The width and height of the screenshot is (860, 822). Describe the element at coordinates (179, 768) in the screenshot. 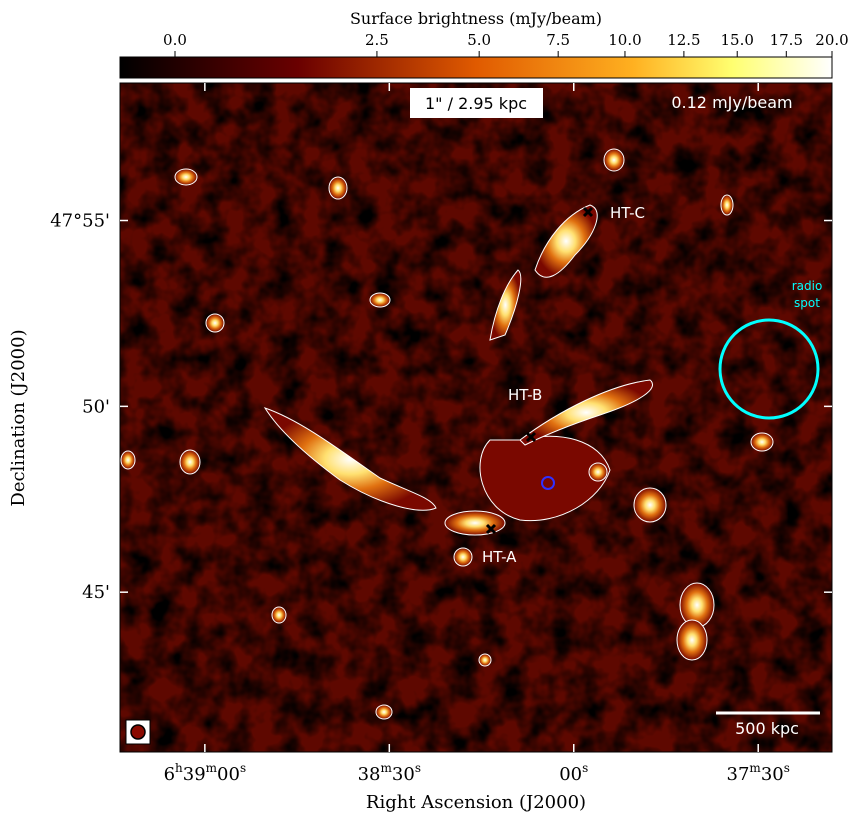

I see `x-tick-label-part: h` at that location.